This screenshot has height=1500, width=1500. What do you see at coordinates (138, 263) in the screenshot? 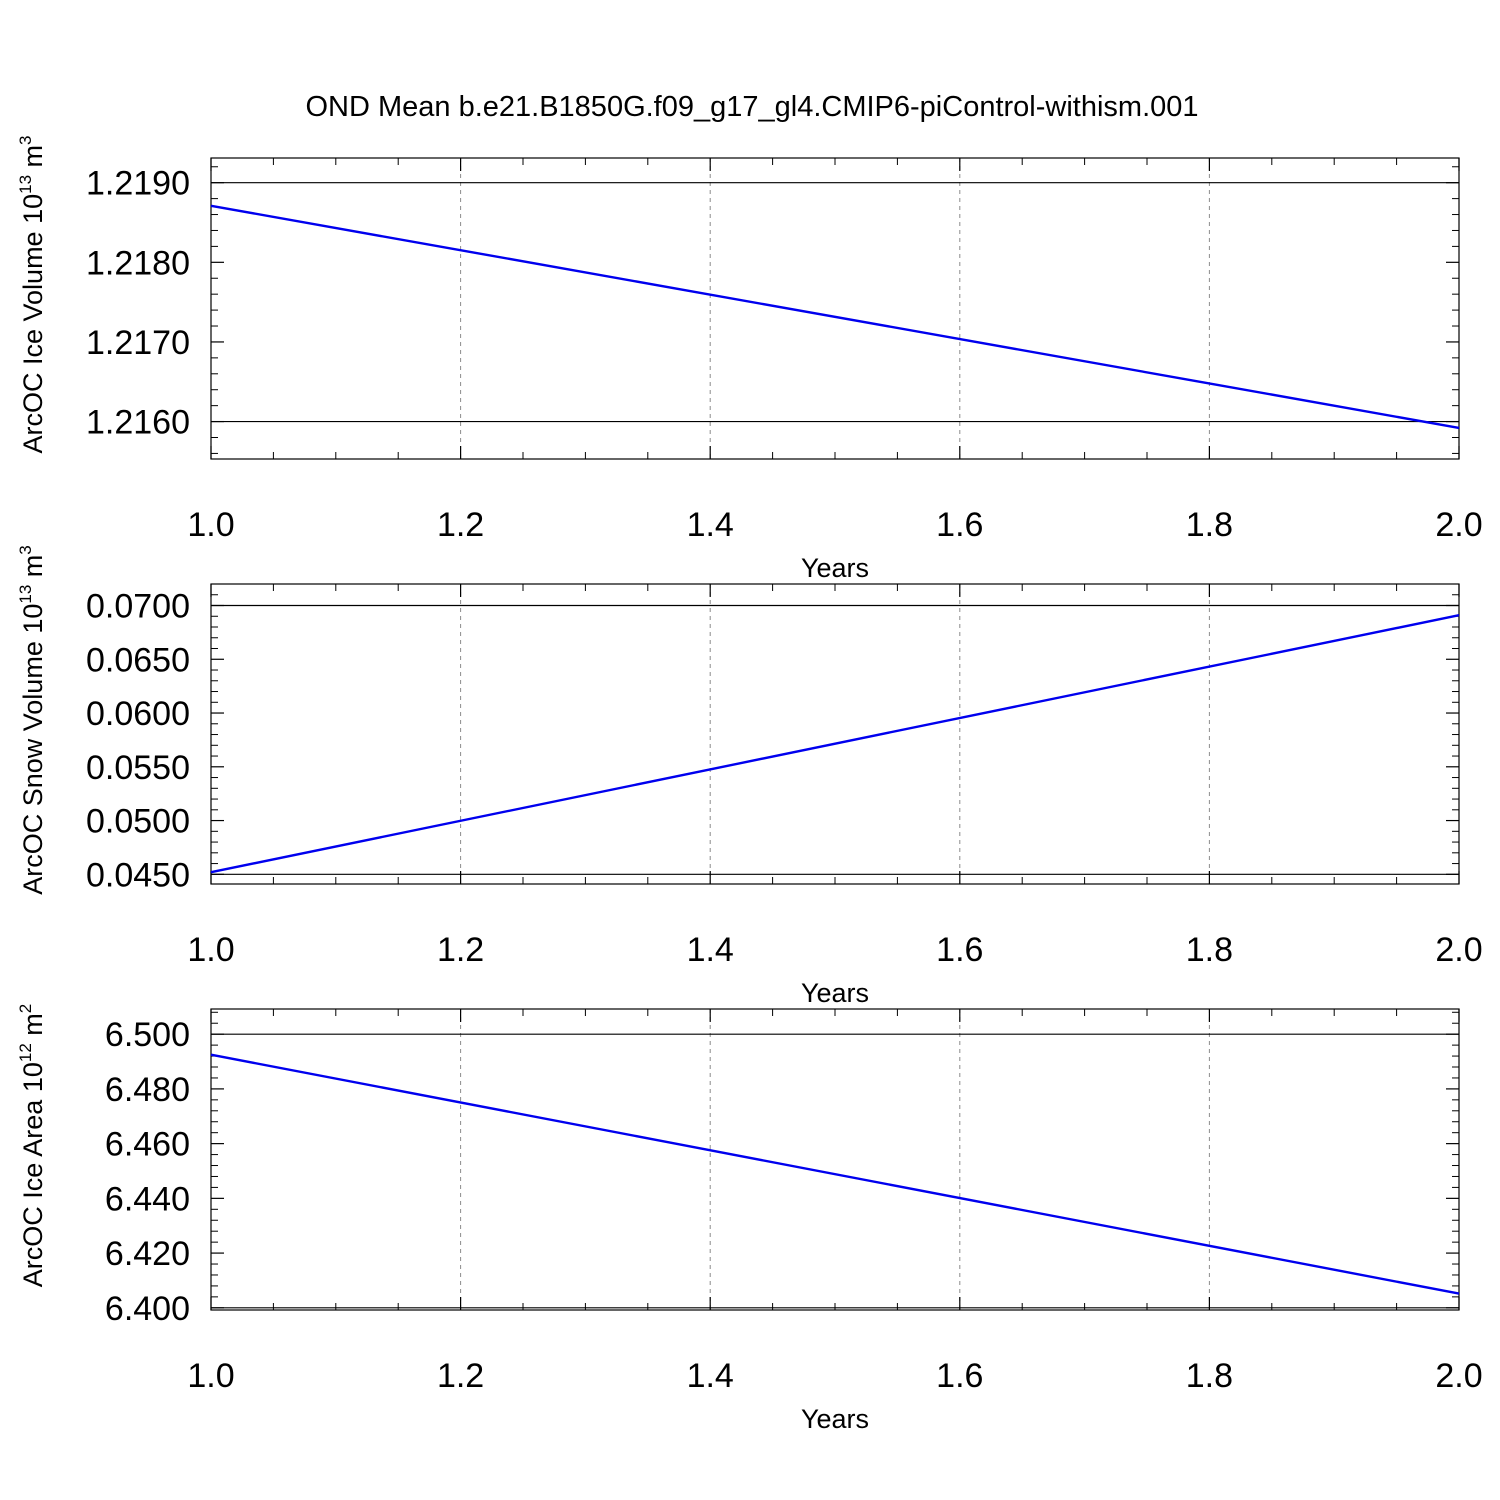
I see `y-tick-label: 1.2180` at bounding box center [138, 263].